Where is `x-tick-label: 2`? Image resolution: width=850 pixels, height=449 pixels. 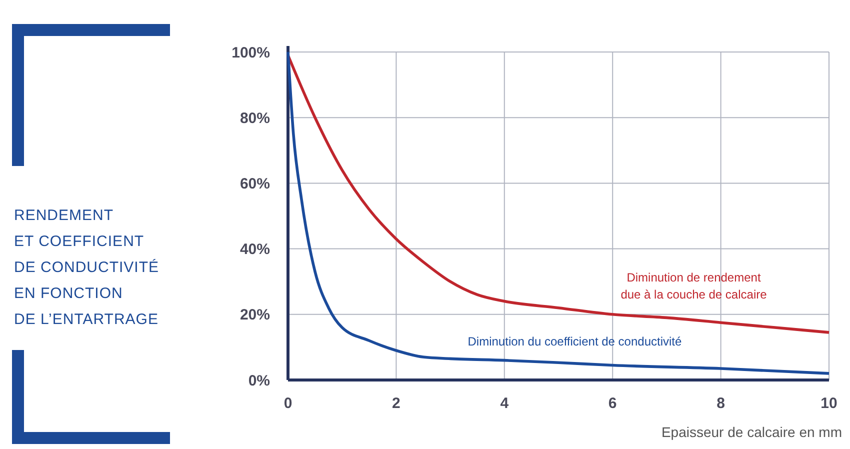 x-tick-label: 2 is located at coordinates (396, 403).